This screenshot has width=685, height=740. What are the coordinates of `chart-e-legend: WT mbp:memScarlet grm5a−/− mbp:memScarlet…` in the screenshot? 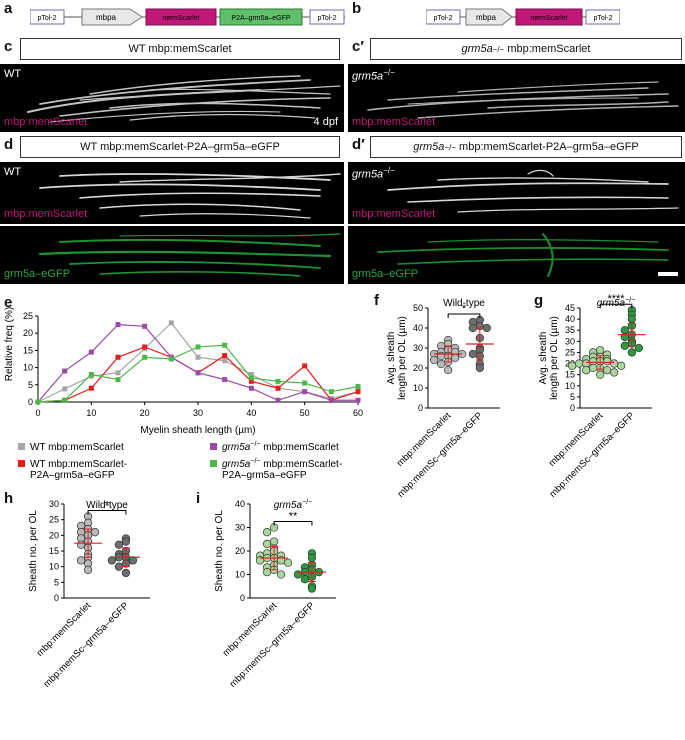 It's located at (180, 460).